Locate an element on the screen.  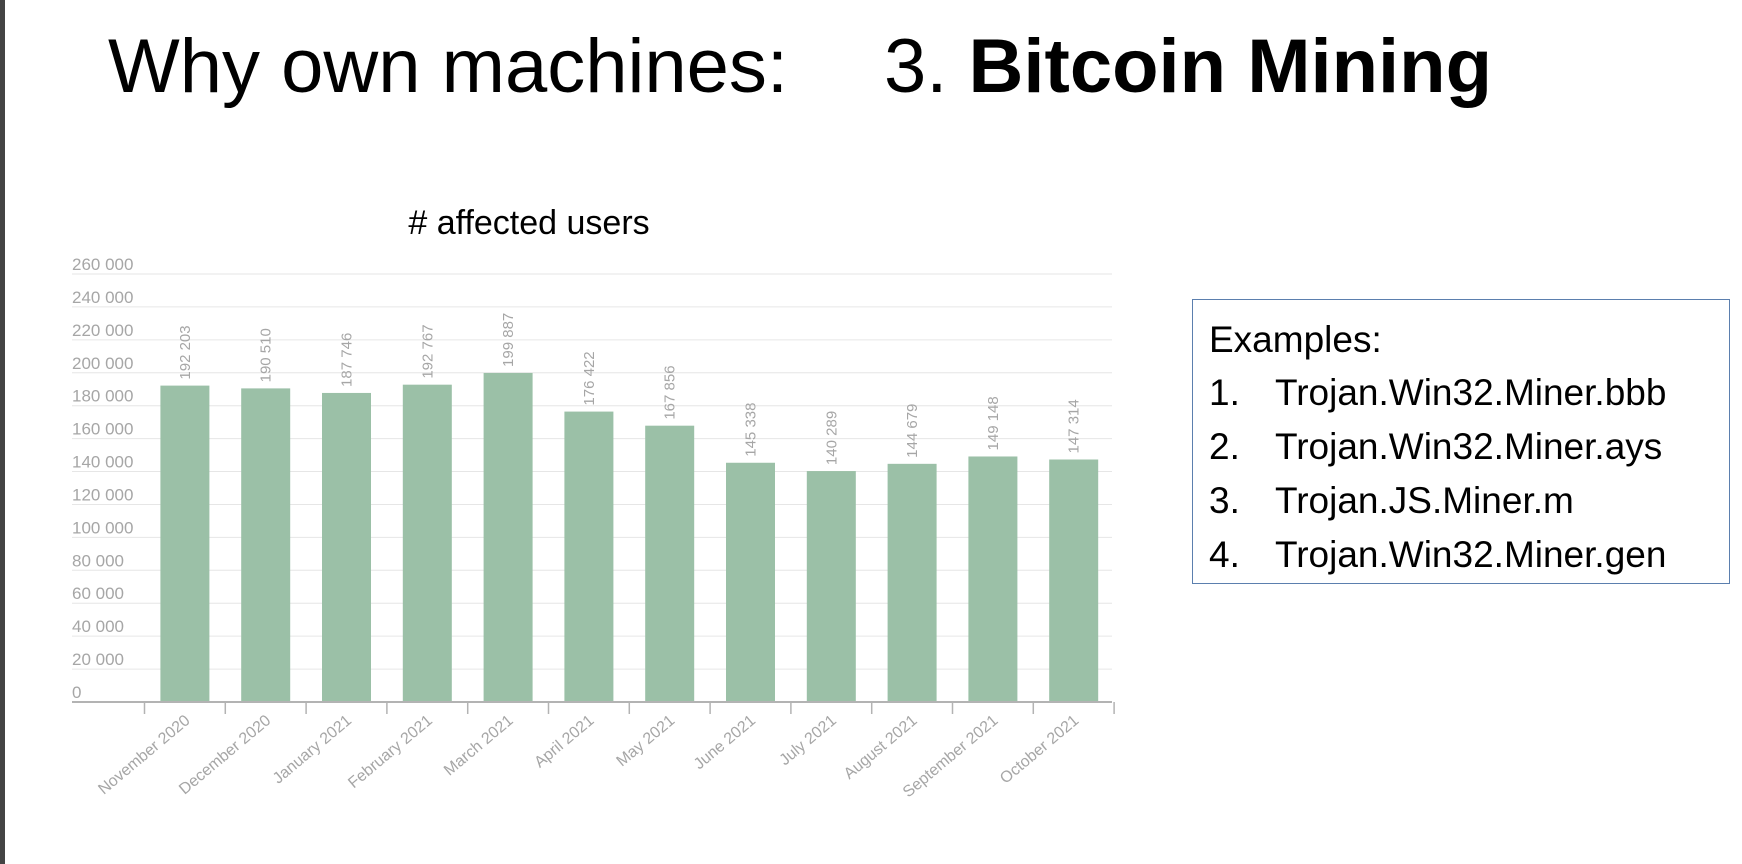
y-tick-label: 220 000 is located at coordinates (102, 330).